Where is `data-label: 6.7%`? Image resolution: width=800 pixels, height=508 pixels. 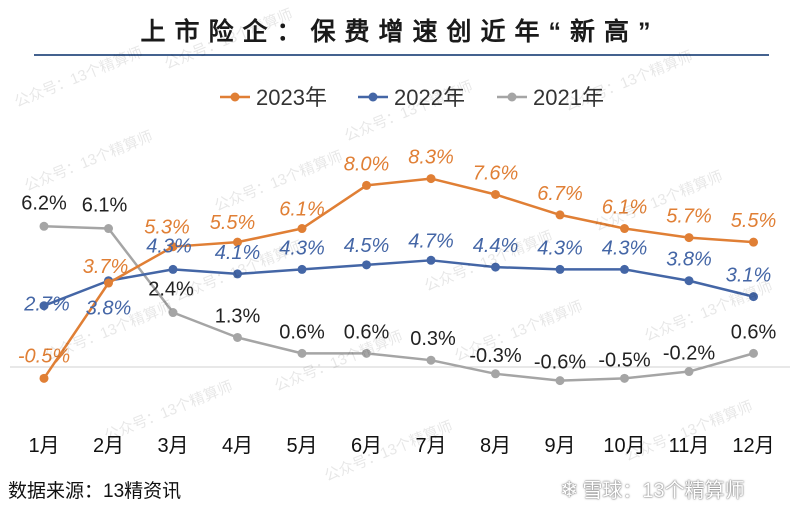 data-label: 6.7% is located at coordinates (560, 194).